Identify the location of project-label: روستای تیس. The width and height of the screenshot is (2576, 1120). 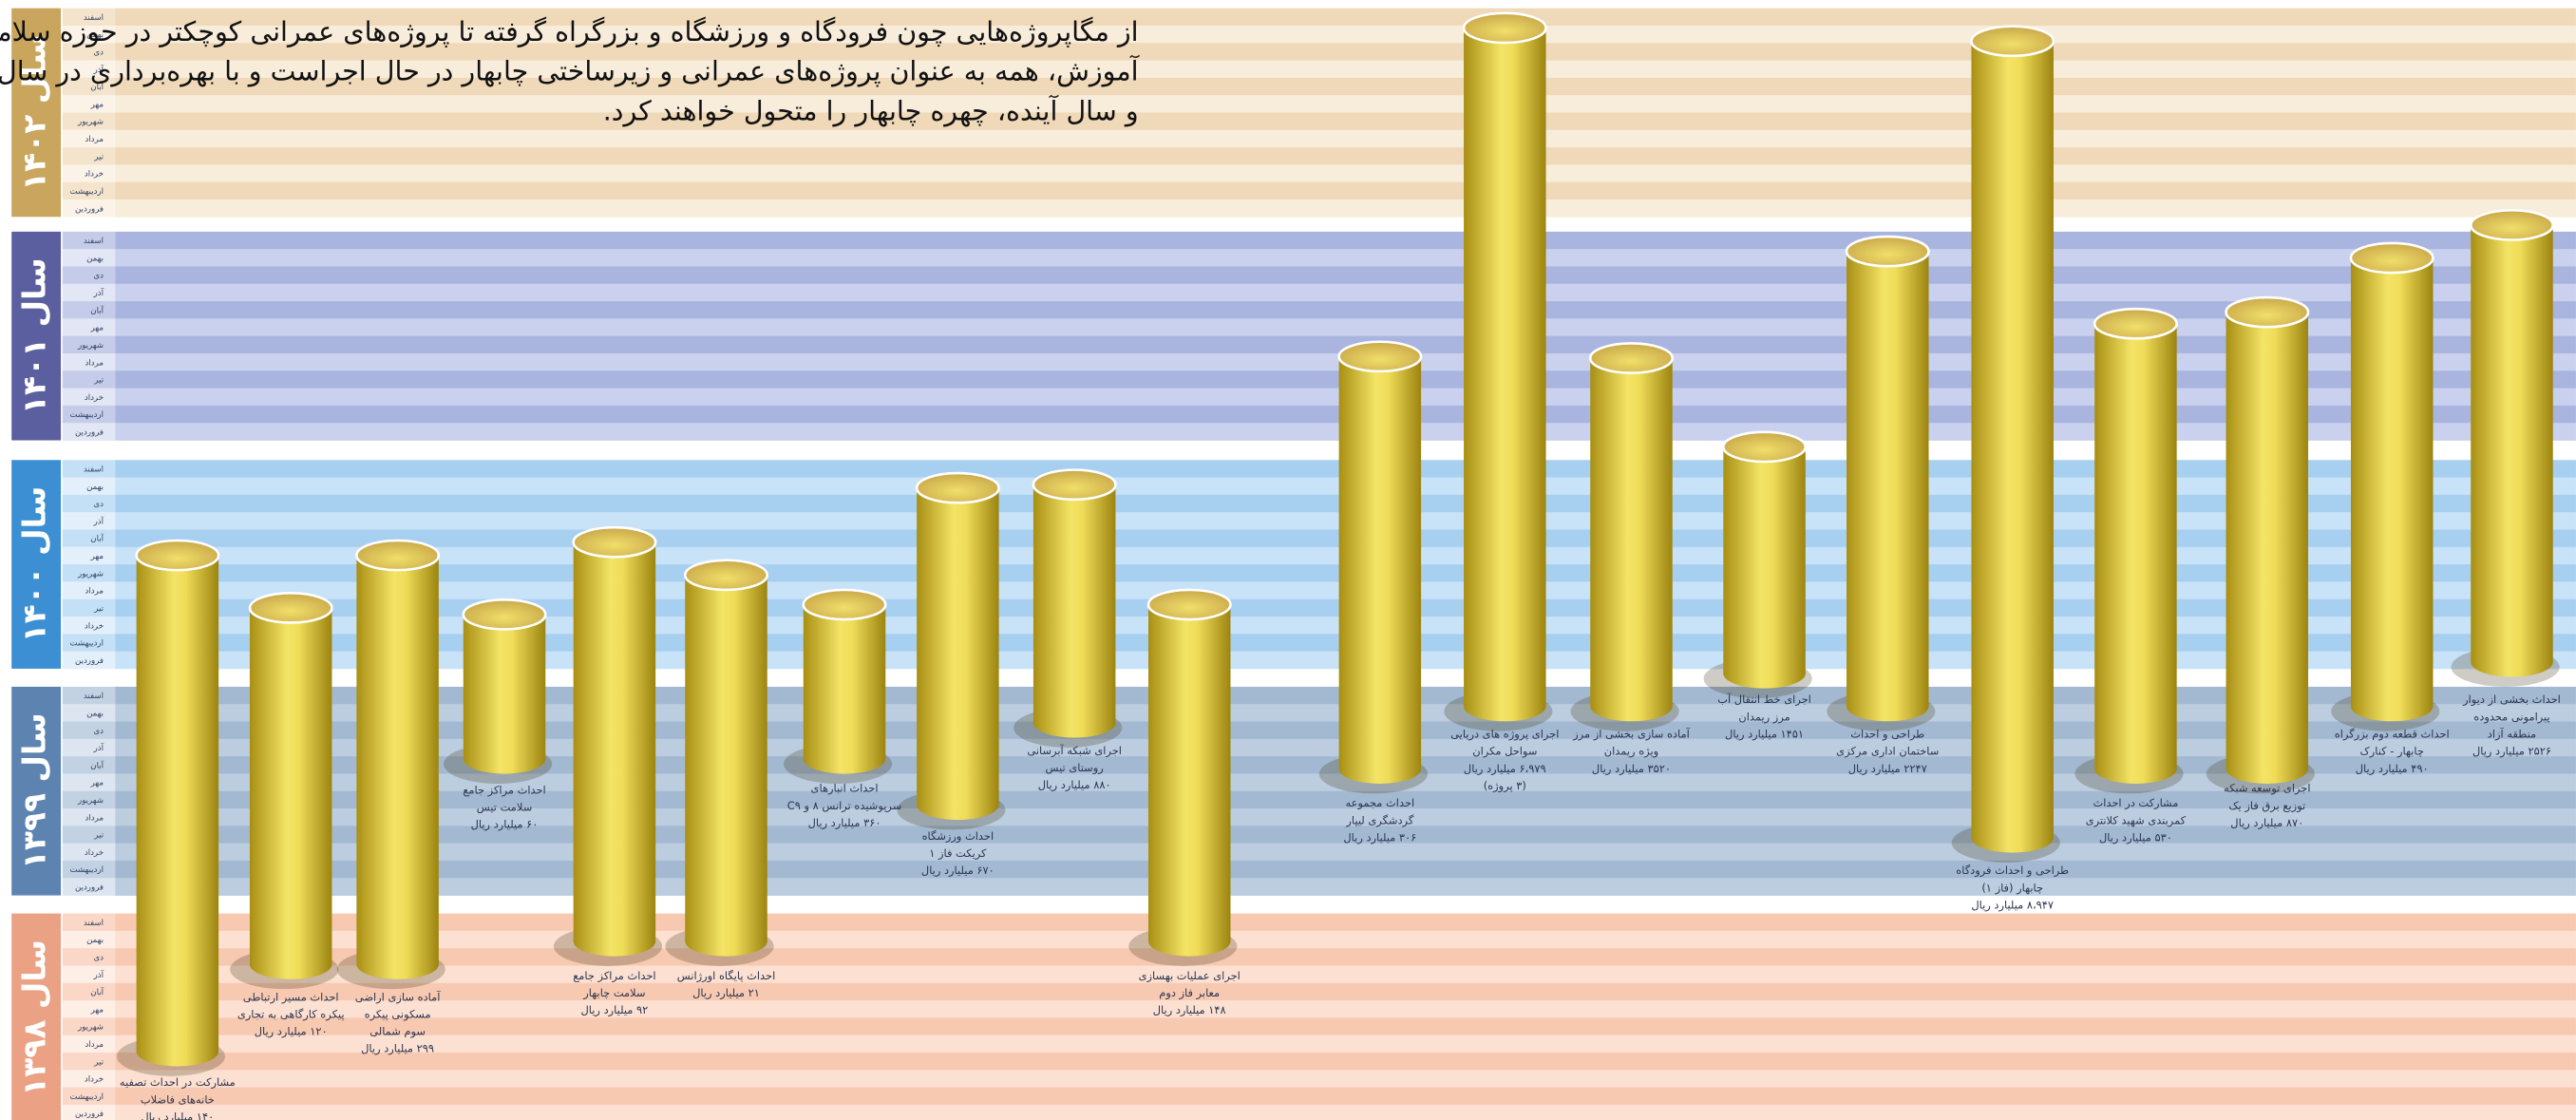
(1075, 768).